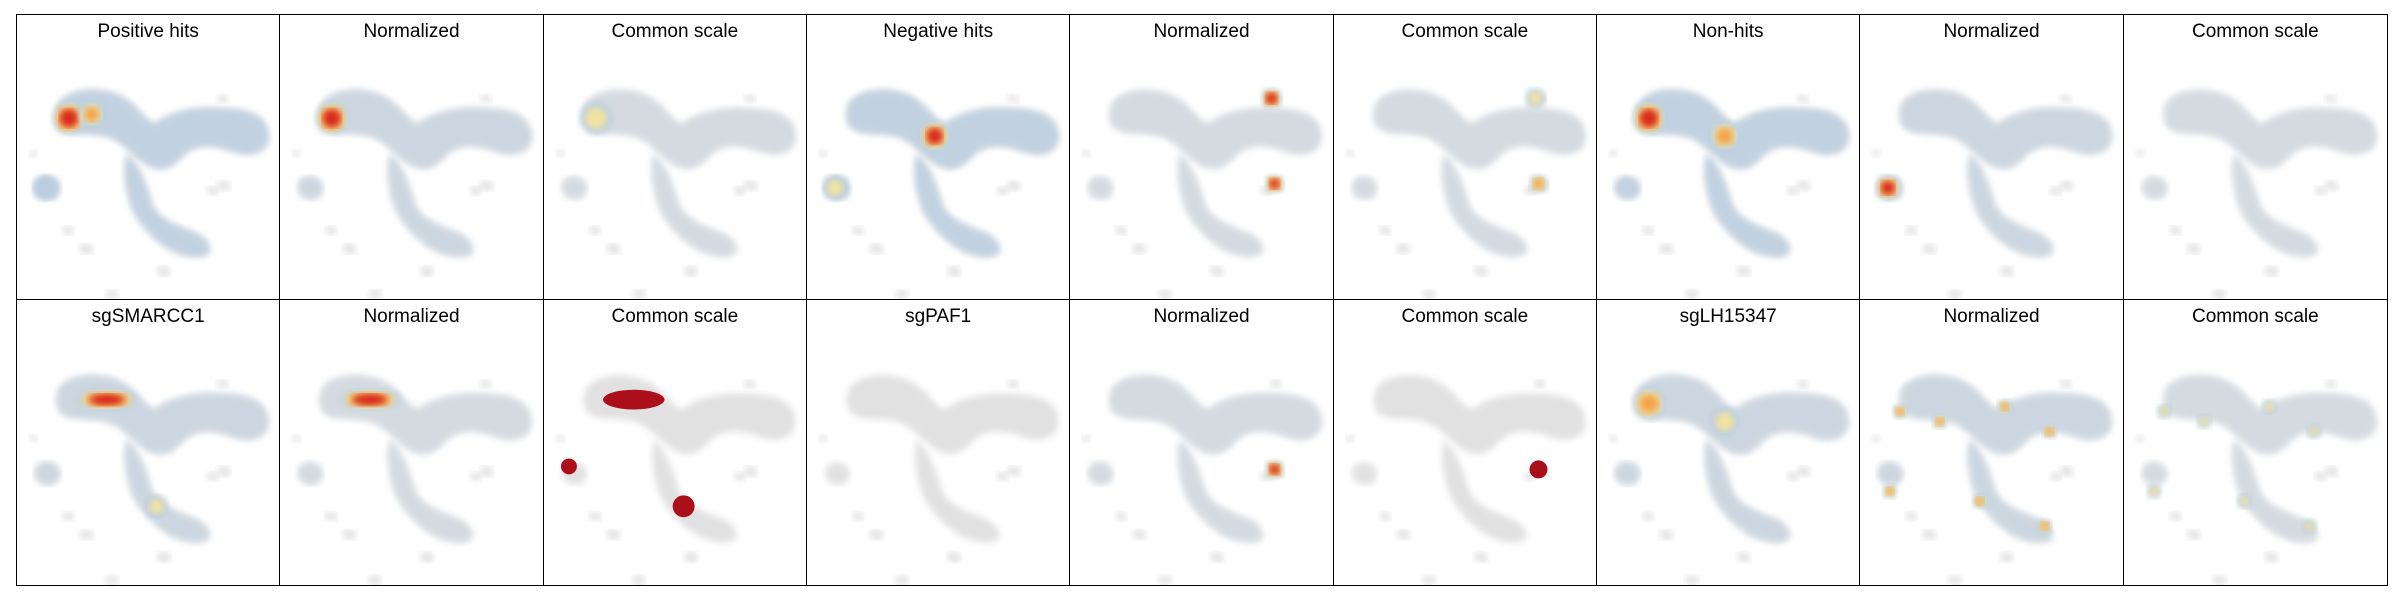 The image size is (2400, 600). What do you see at coordinates (1729, 442) in the screenshot?
I see `heatmap-panel: sgLH15347` at bounding box center [1729, 442].